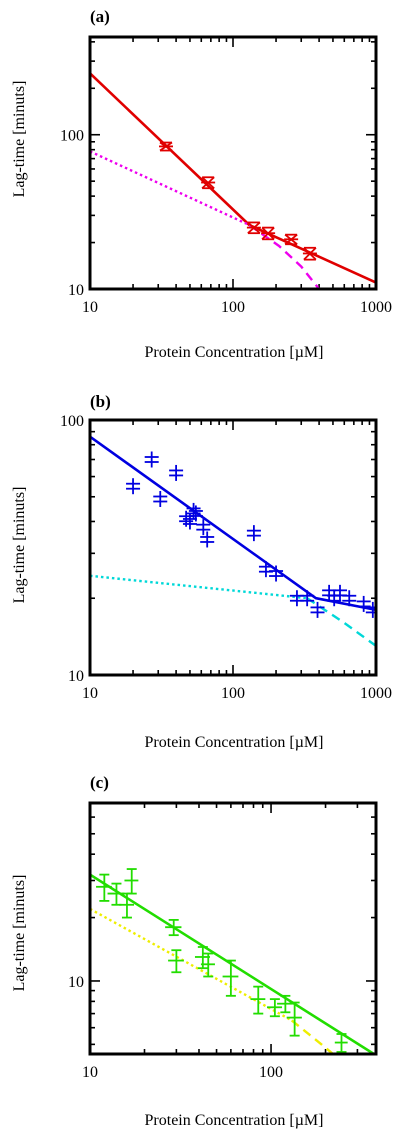 This screenshot has height=1135, width=395. I want to click on panel-label: (c), so click(99, 782).